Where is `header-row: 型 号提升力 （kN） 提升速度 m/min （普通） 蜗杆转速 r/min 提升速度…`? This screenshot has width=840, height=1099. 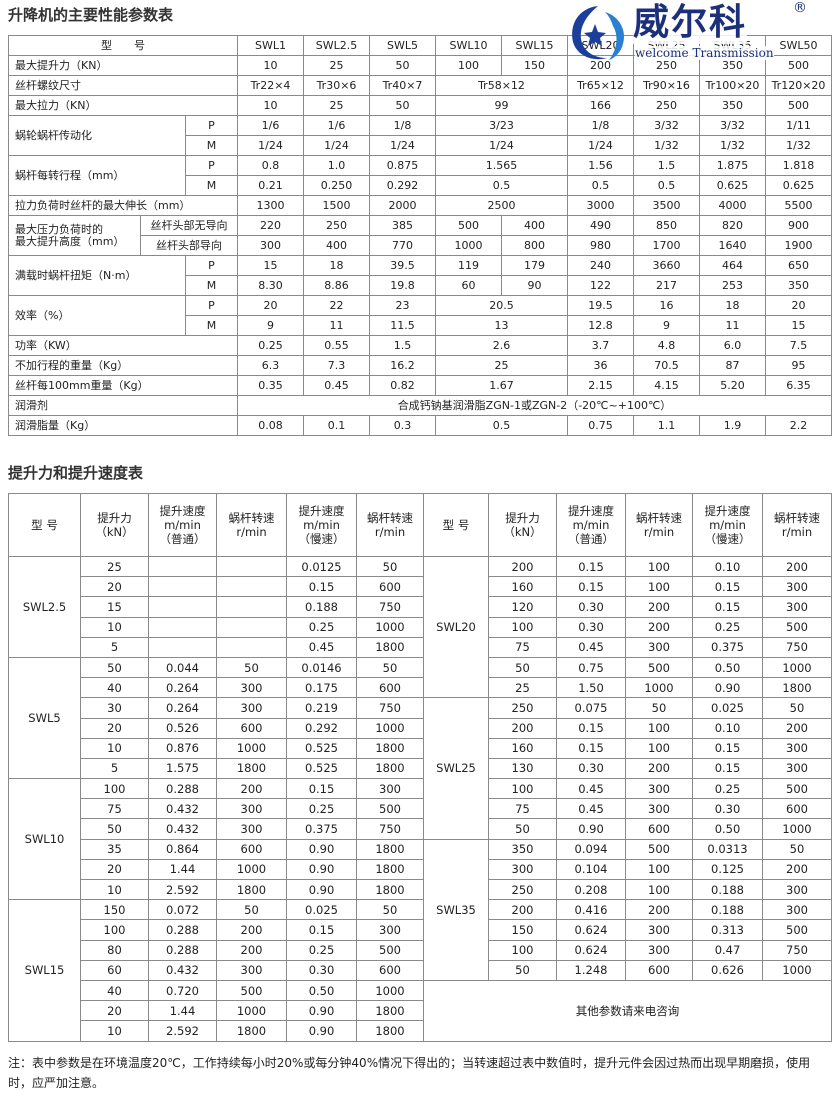 header-row: 型 号提升力 （kN） 提升速度 m/min （普通） 蜗杆转速 r/min 提升速度… is located at coordinates (420, 525).